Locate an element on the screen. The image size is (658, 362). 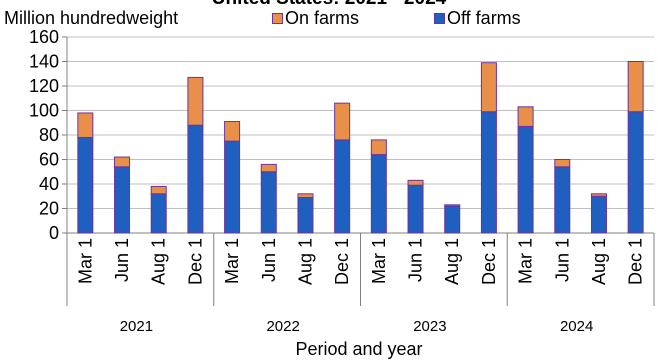
group-label: 2022 is located at coordinates (282, 326).